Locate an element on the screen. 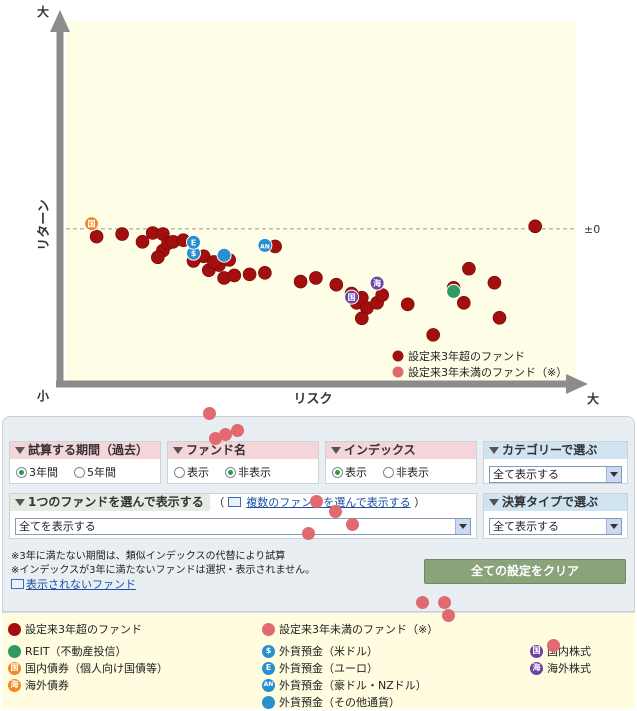 This screenshot has width=637, height=711. category-title: カテゴリーで選ぶ is located at coordinates (555, 450).